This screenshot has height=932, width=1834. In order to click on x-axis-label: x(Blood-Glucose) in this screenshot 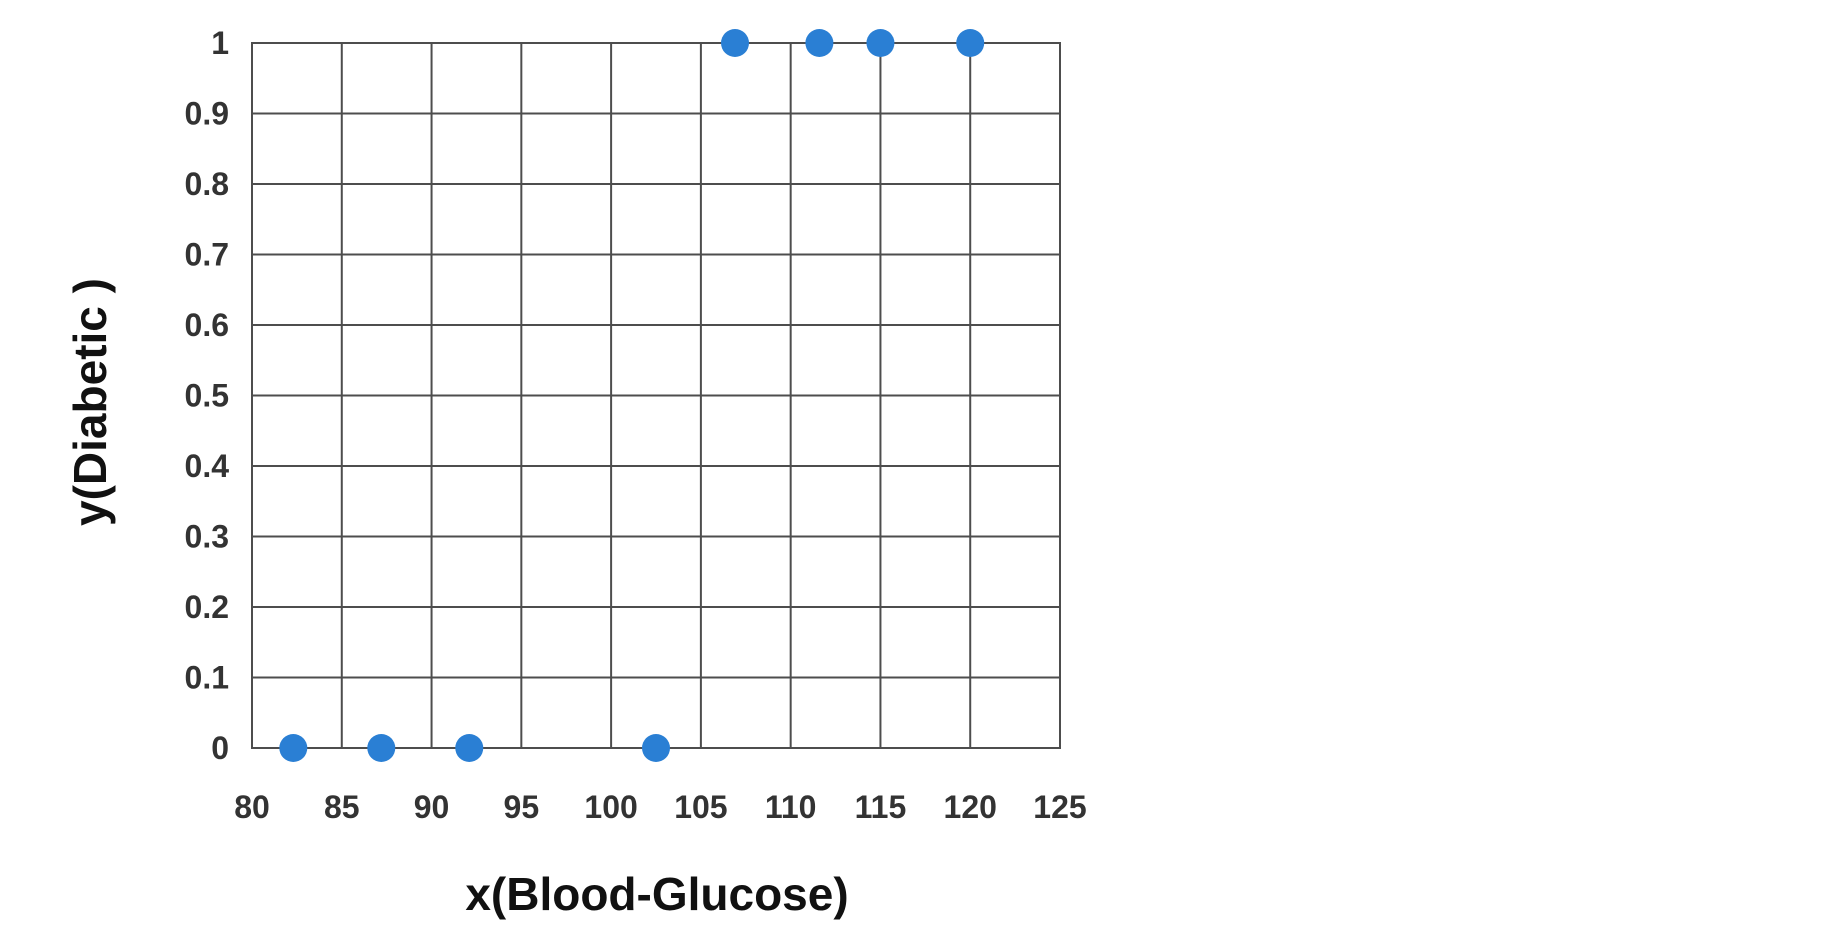, I will do `click(656, 894)`.